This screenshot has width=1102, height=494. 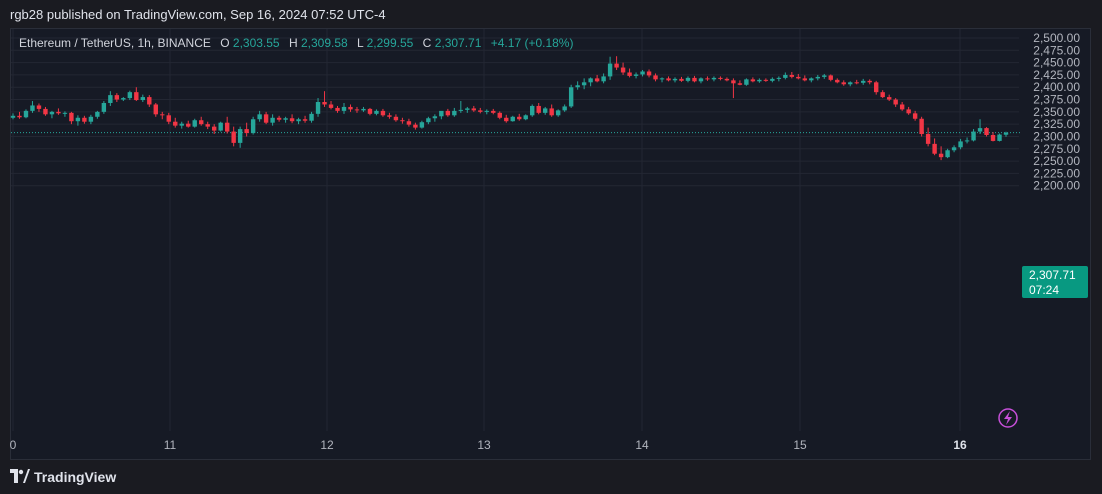 I want to click on y-tick-label: 2,450.00, so click(x=1056, y=63).